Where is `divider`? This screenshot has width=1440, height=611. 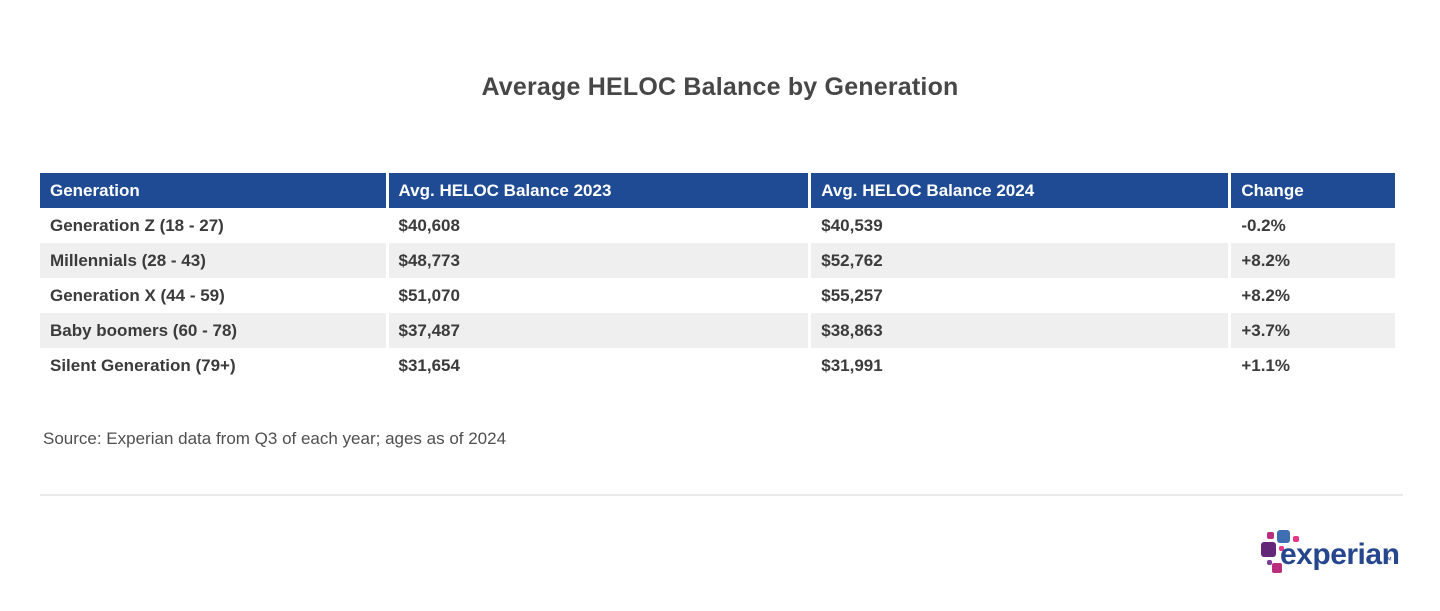 divider is located at coordinates (721, 495).